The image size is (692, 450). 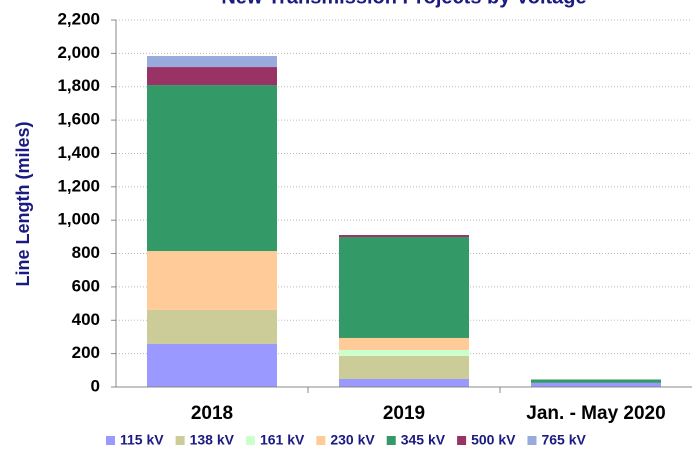 I want to click on y-tick-label: 200, so click(x=86, y=352).